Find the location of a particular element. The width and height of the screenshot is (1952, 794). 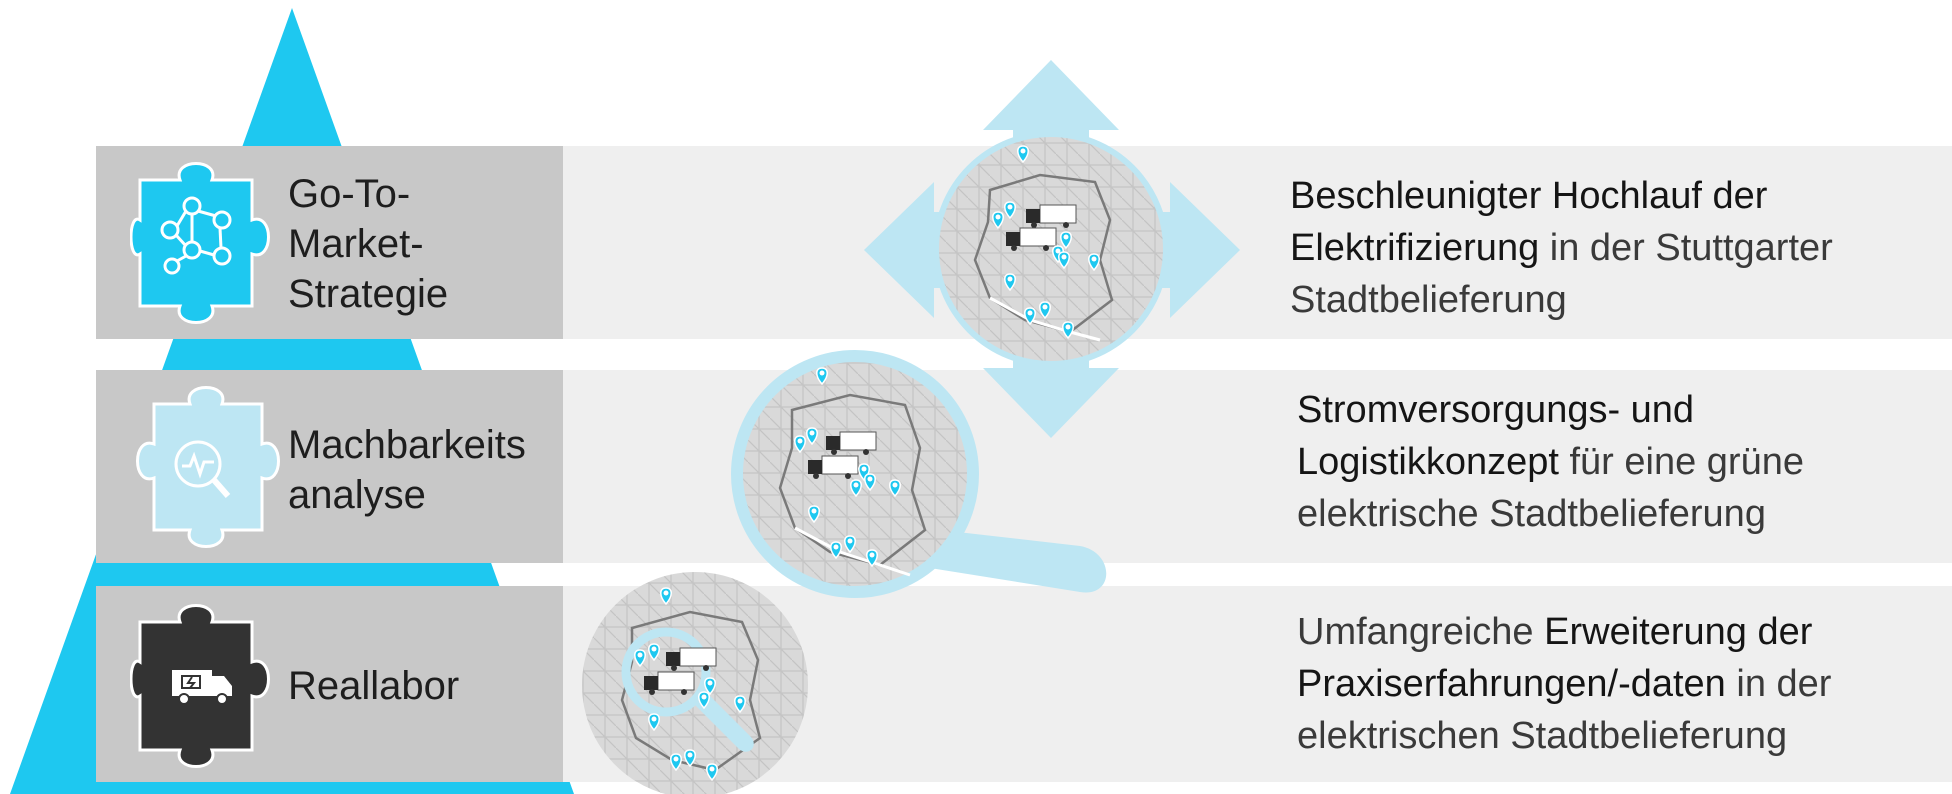

description-text: Umfangreiche is located at coordinates (1421, 632).